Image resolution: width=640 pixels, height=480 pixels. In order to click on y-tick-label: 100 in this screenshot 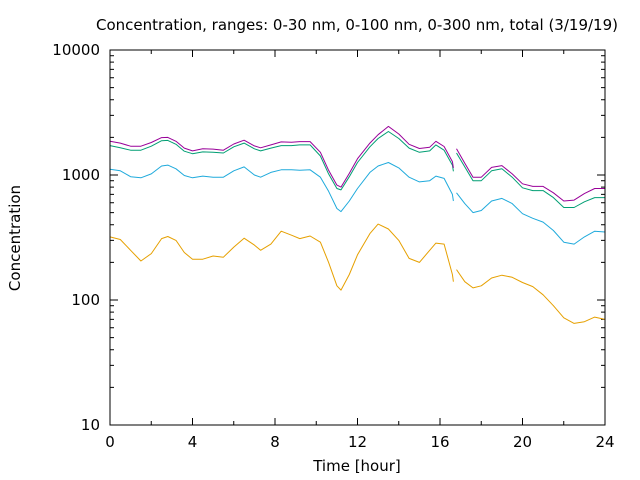, I will do `click(85, 300)`.